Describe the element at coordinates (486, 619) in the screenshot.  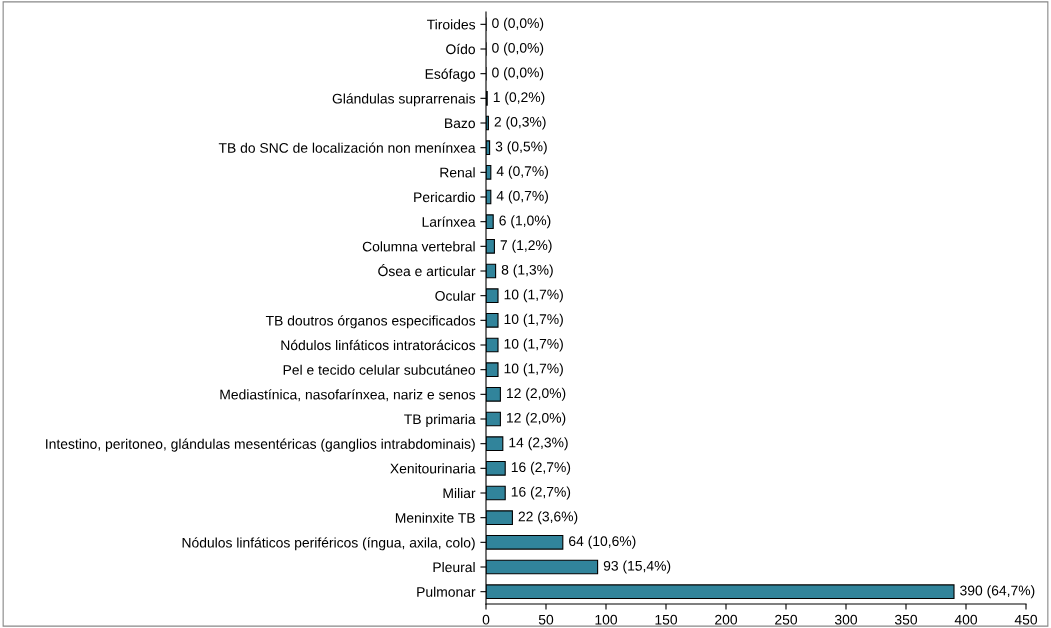
I see `x-tick-label: 0` at that location.